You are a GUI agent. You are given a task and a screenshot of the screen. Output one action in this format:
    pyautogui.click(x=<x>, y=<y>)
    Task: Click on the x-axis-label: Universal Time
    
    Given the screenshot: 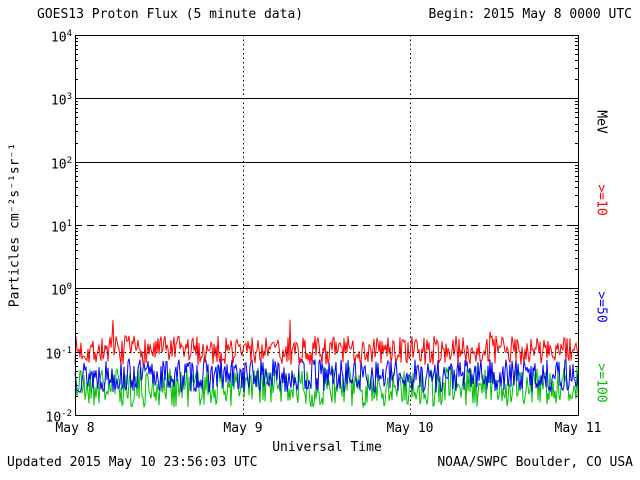 What is the action you would take?
    pyautogui.click(x=327, y=447)
    